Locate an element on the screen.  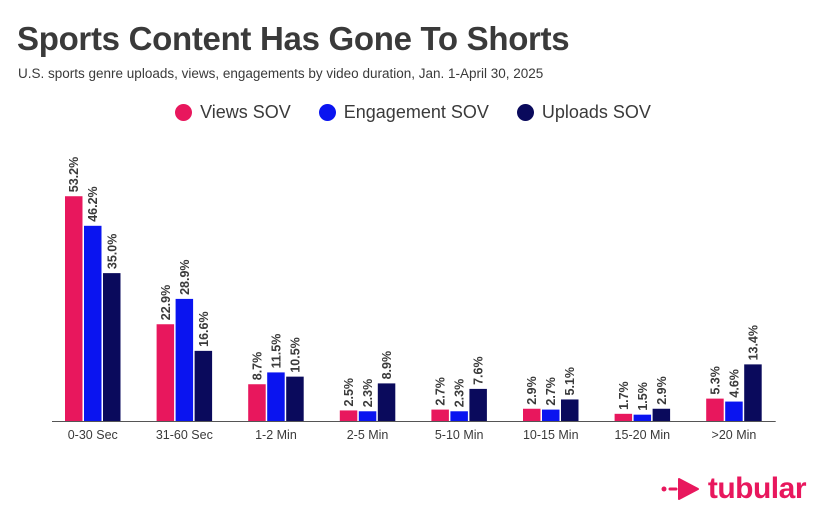
legend-item-engagement: Engagement SOV is located at coordinates (403, 112).